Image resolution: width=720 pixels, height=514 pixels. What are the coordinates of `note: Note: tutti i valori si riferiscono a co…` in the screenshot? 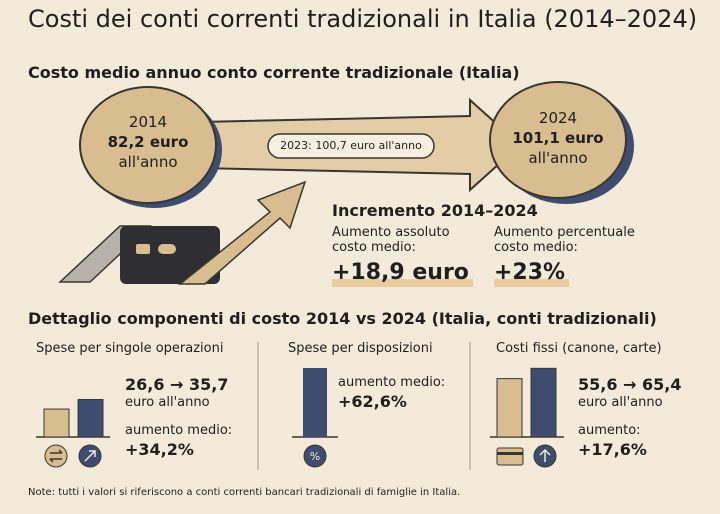 It's located at (244, 492).